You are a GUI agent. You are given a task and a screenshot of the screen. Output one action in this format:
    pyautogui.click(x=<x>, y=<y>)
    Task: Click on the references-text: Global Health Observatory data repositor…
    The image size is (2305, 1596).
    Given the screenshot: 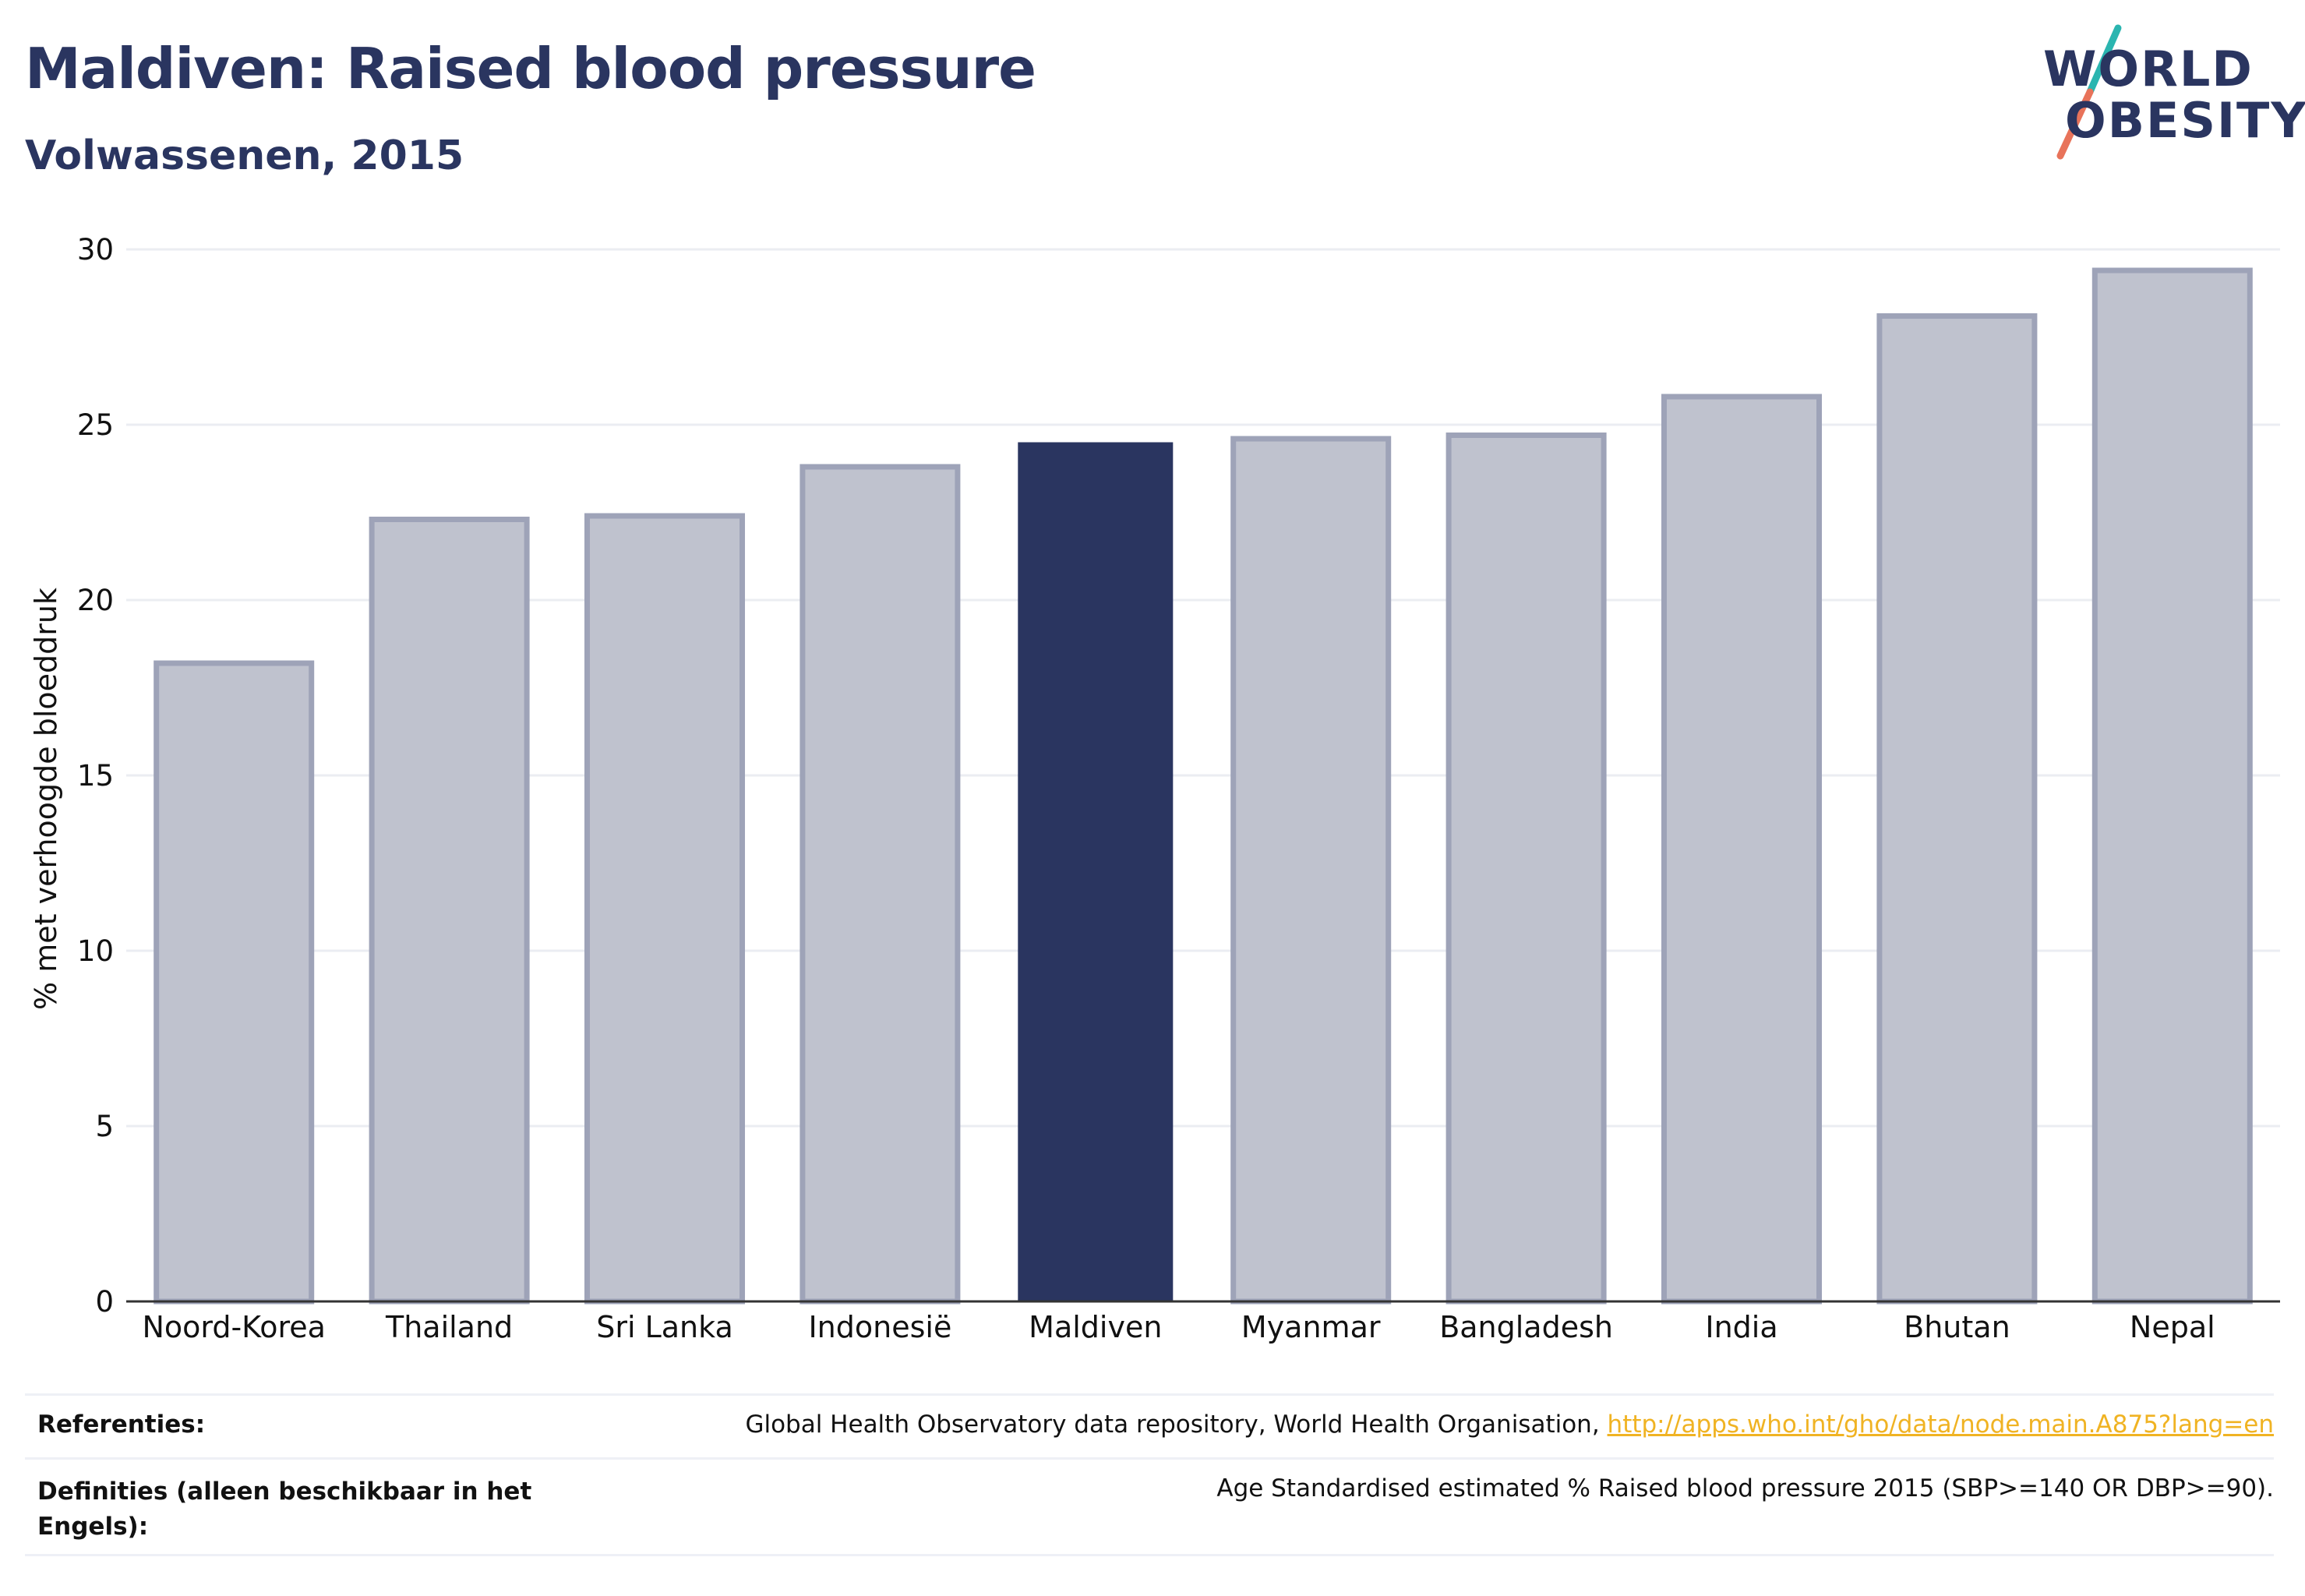 What is the action you would take?
    pyautogui.click(x=1509, y=1425)
    